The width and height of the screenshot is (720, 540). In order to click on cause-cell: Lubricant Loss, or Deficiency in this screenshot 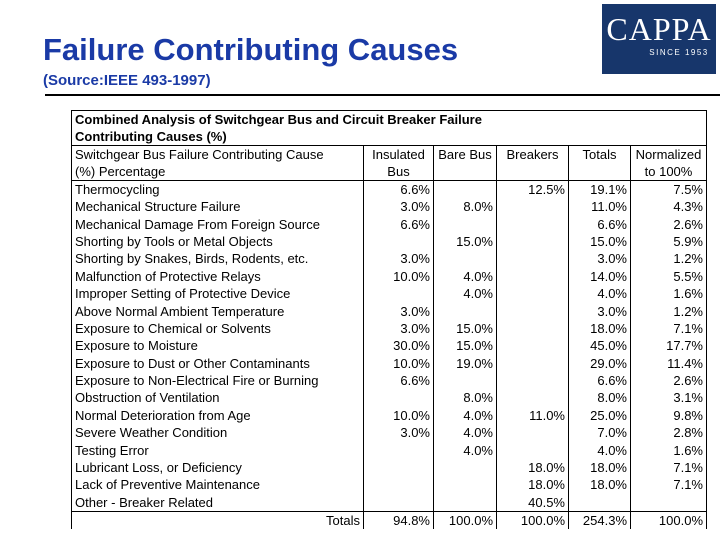, I will do `click(217, 467)`.